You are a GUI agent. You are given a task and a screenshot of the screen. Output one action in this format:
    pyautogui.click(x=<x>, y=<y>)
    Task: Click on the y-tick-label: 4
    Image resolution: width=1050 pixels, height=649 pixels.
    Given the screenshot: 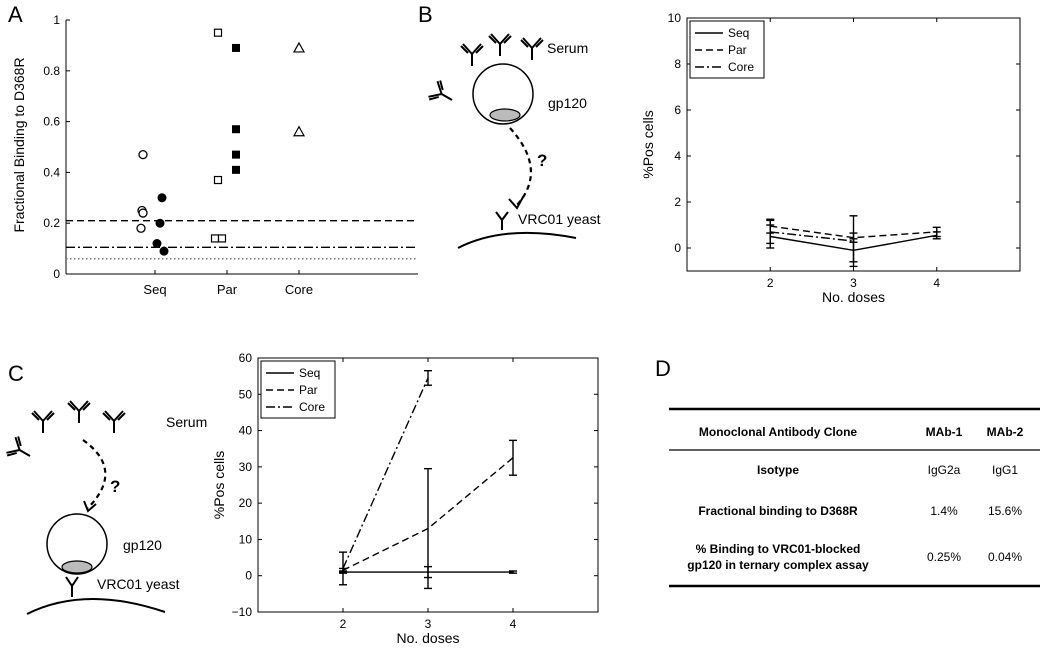 What is the action you would take?
    pyautogui.click(x=677, y=156)
    